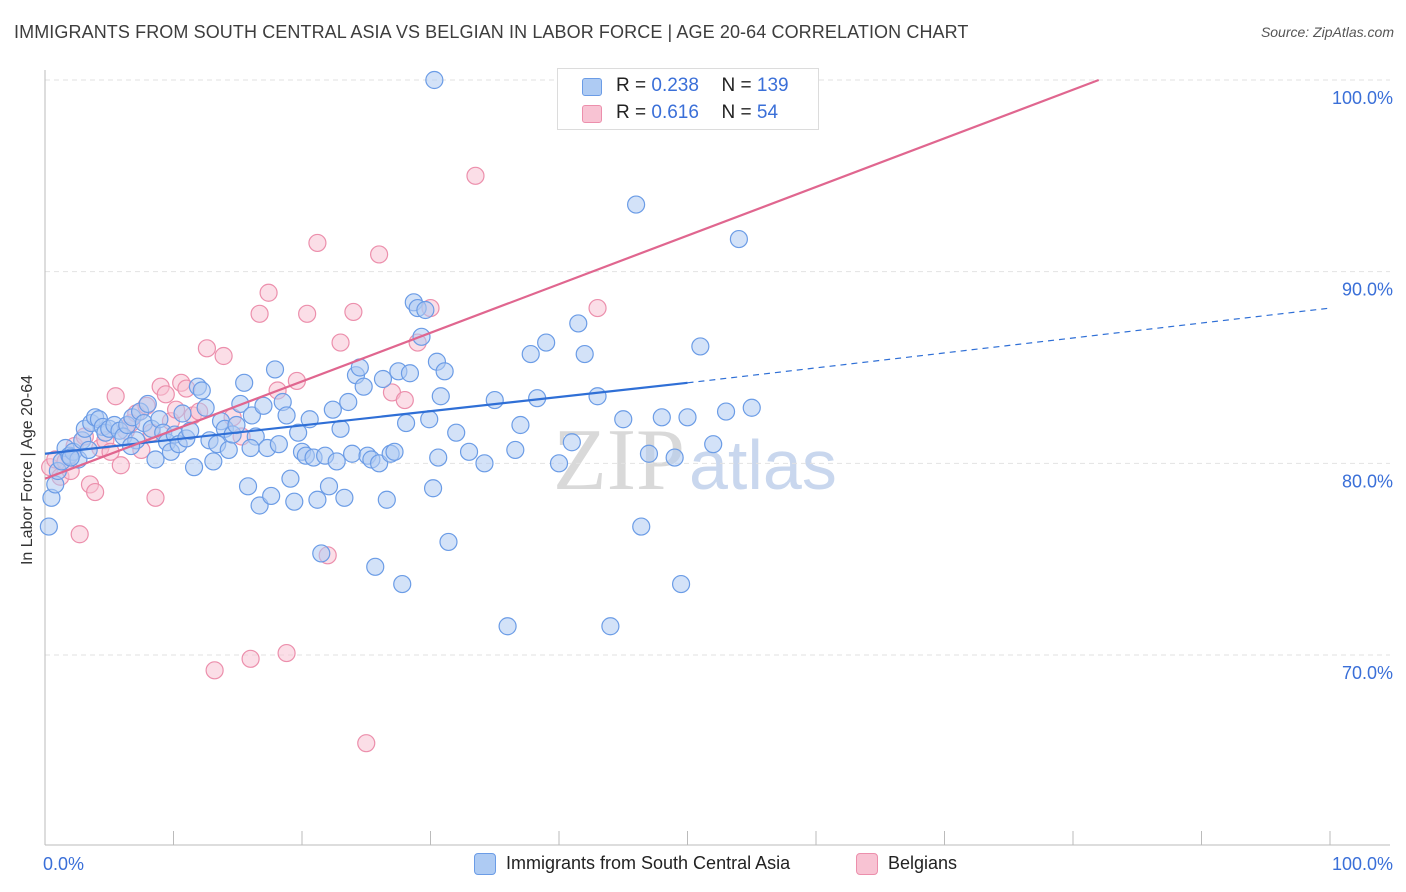 This screenshot has width=1406, height=892. What do you see at coordinates (1367, 481) in the screenshot?
I see `y-tick-label: 80.0%` at bounding box center [1367, 481].